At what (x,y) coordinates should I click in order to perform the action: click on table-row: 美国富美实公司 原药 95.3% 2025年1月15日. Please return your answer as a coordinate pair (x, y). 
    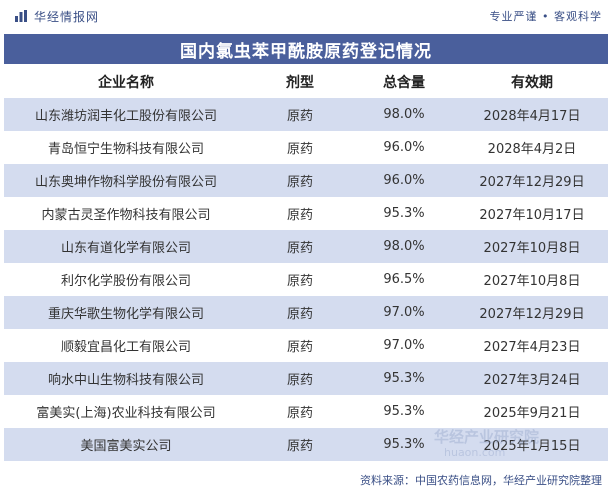
    Looking at the image, I should click on (306, 444).